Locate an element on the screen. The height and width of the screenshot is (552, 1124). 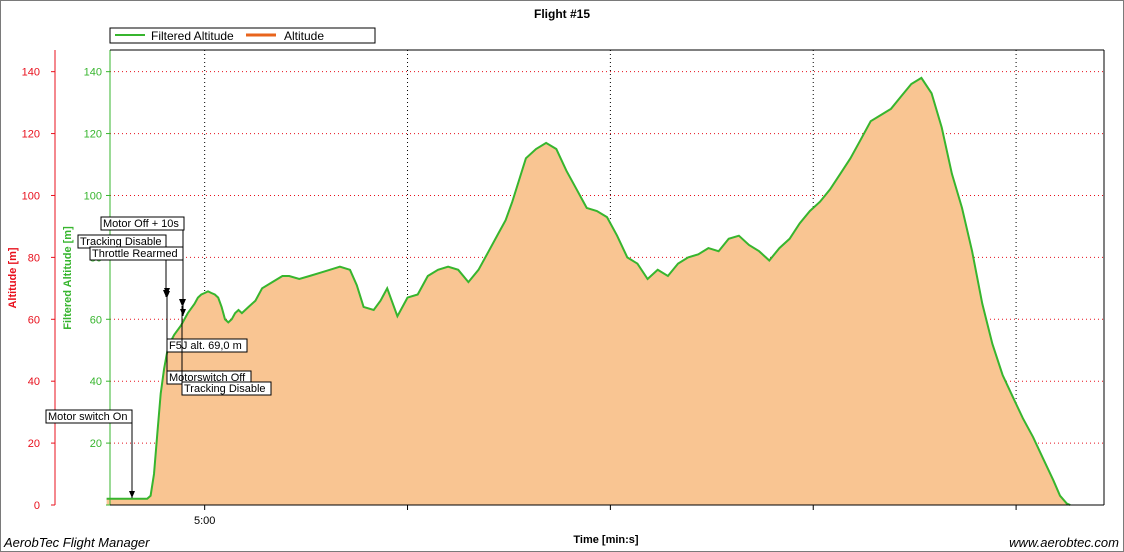
chart-title: Flight #15 is located at coordinates (562, 14).